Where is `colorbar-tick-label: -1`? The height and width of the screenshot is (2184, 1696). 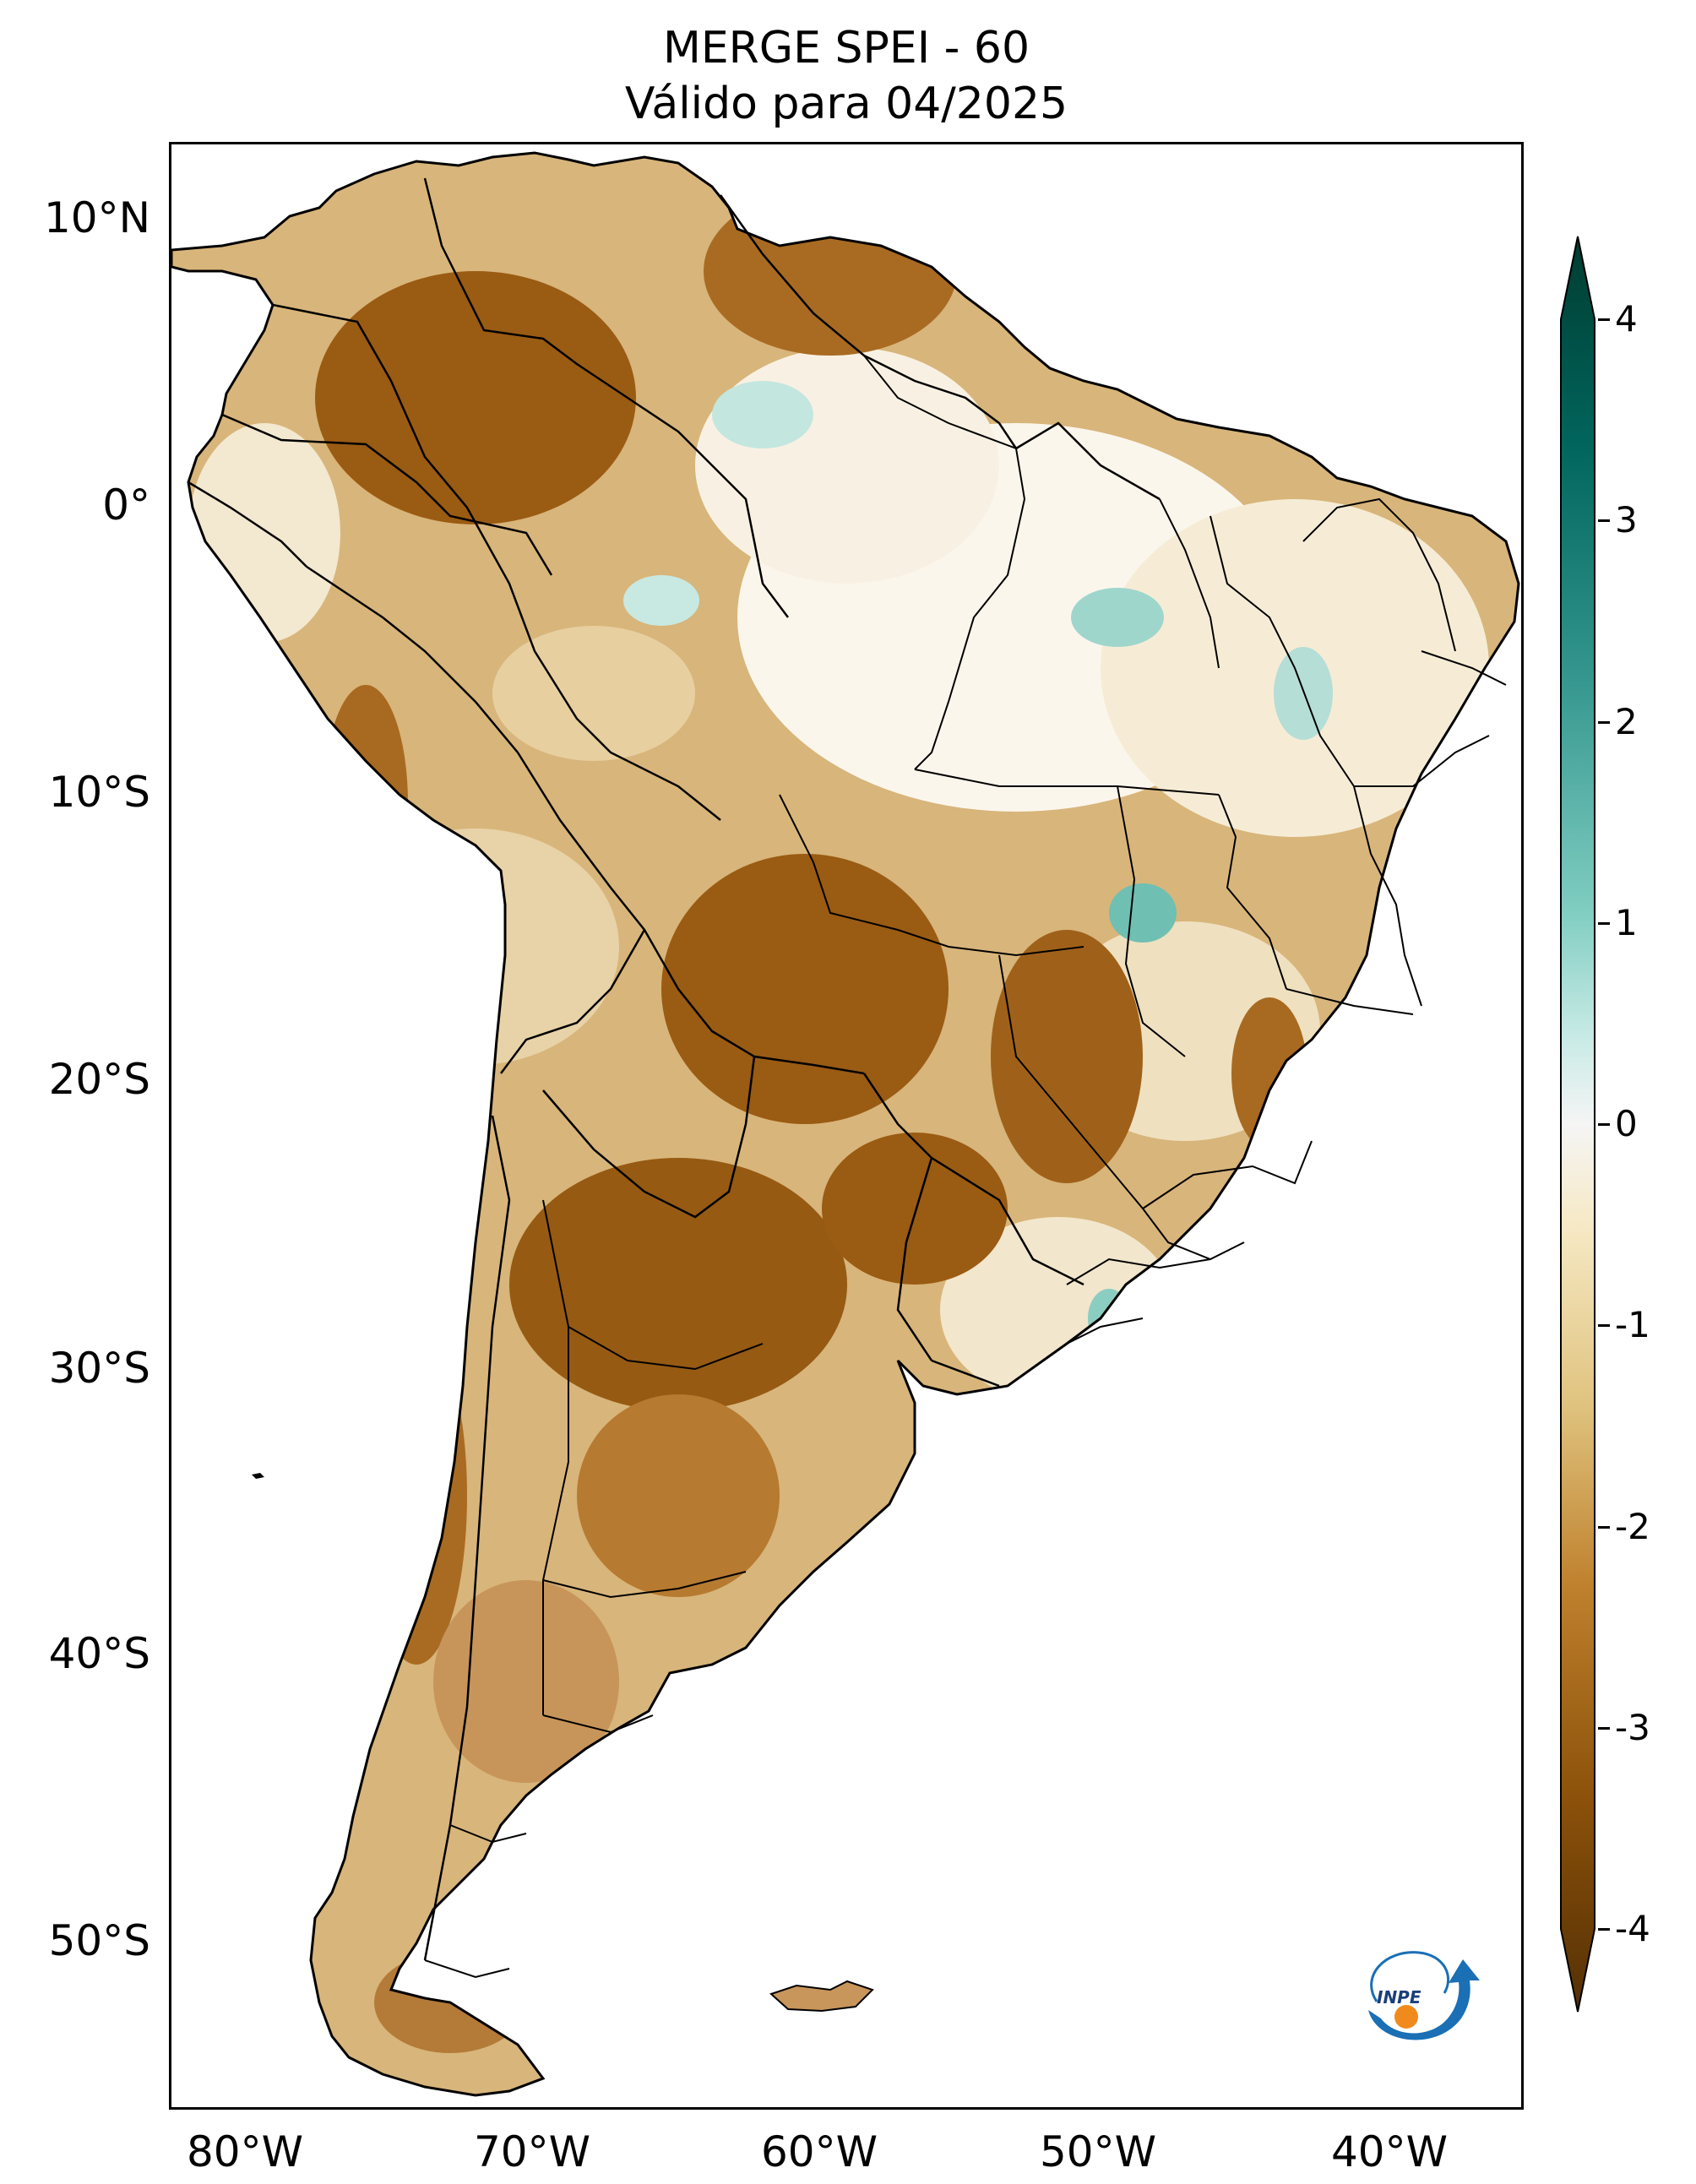
colorbar-tick-label: -1 is located at coordinates (1632, 1325).